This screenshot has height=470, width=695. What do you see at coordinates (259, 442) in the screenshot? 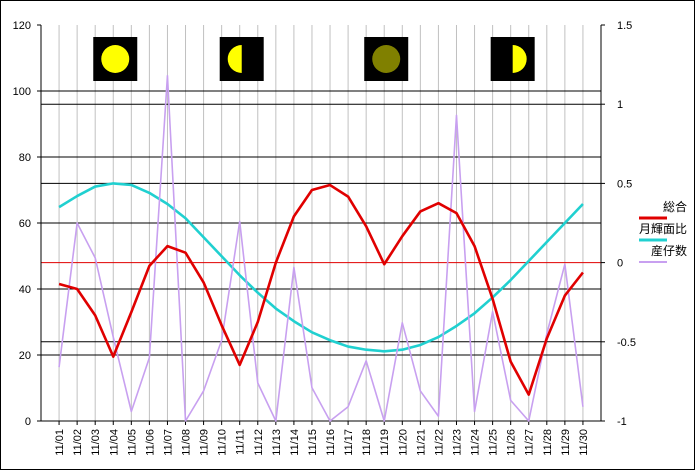
I see `x-tick-label: 11/12` at bounding box center [259, 442].